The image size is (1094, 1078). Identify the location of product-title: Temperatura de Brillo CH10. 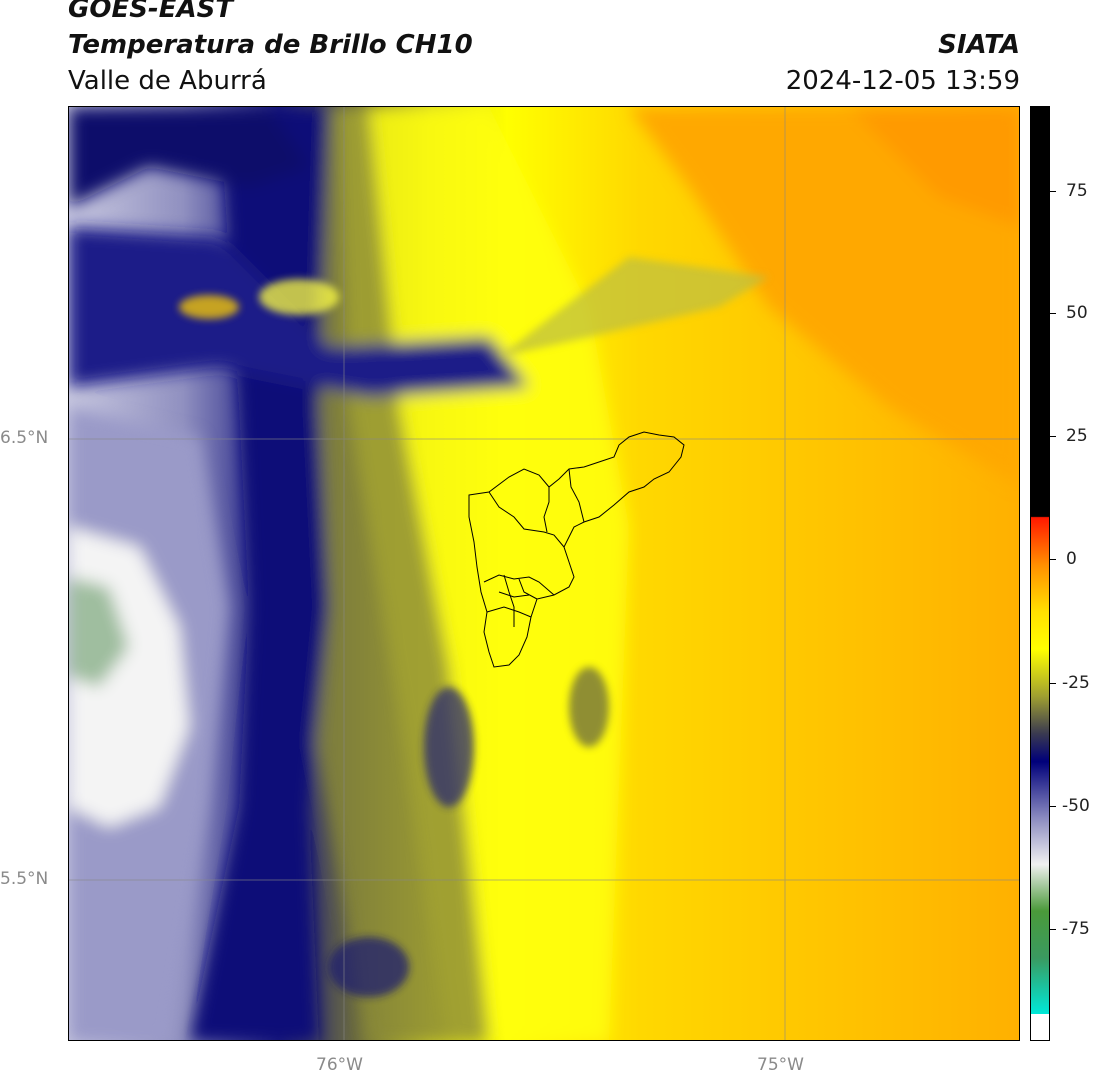
(270, 45).